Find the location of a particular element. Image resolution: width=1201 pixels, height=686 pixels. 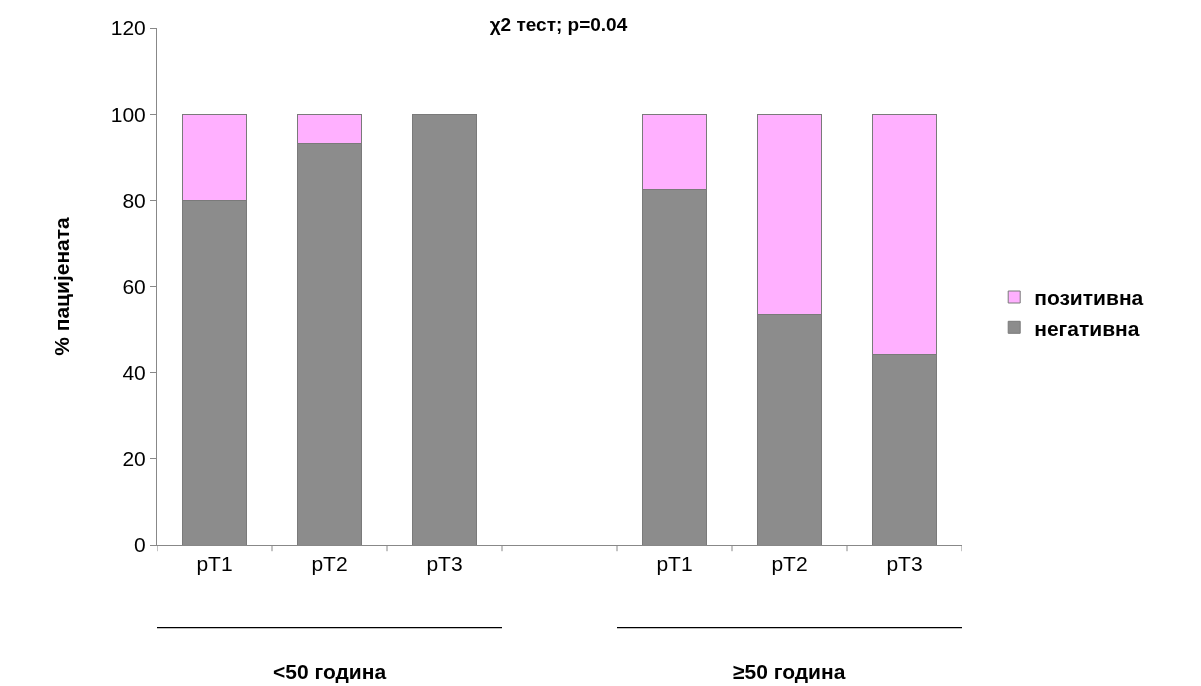

y-tick-label: 40 is located at coordinates (134, 373).